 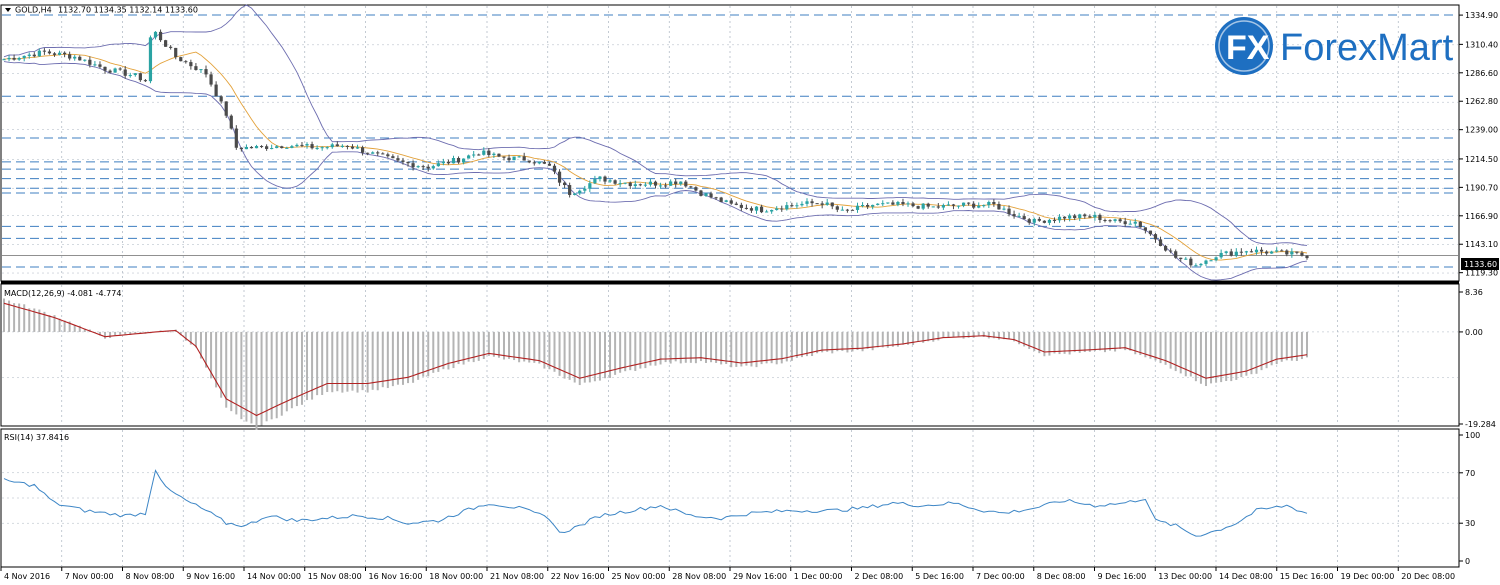 I want to click on symbol-title: GOLD,H4, so click(x=33, y=10).